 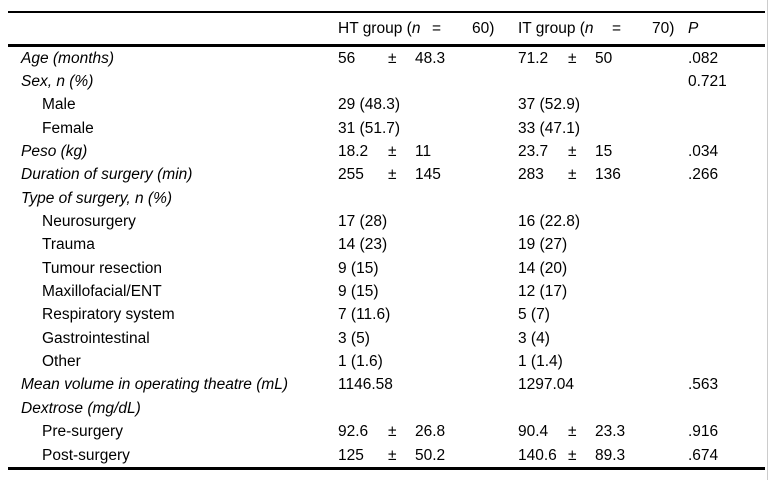 I want to click on row-label: Type of surgery, n (%), so click(x=97, y=198).